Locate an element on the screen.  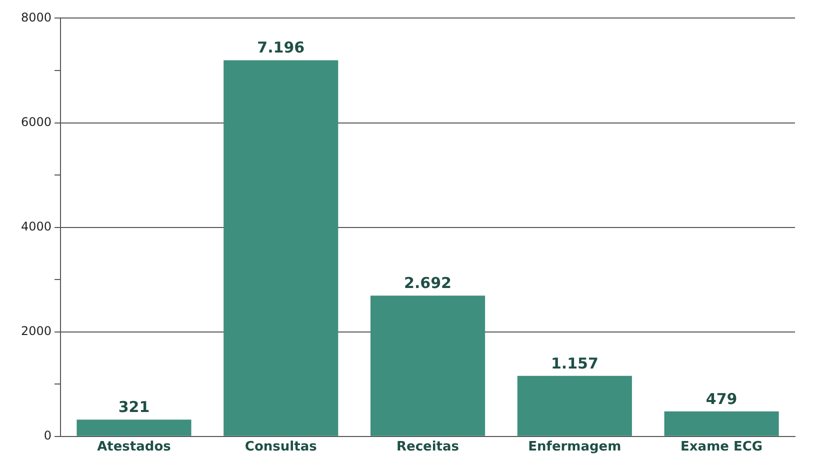
x-tick-label: Receitas is located at coordinates (428, 447).